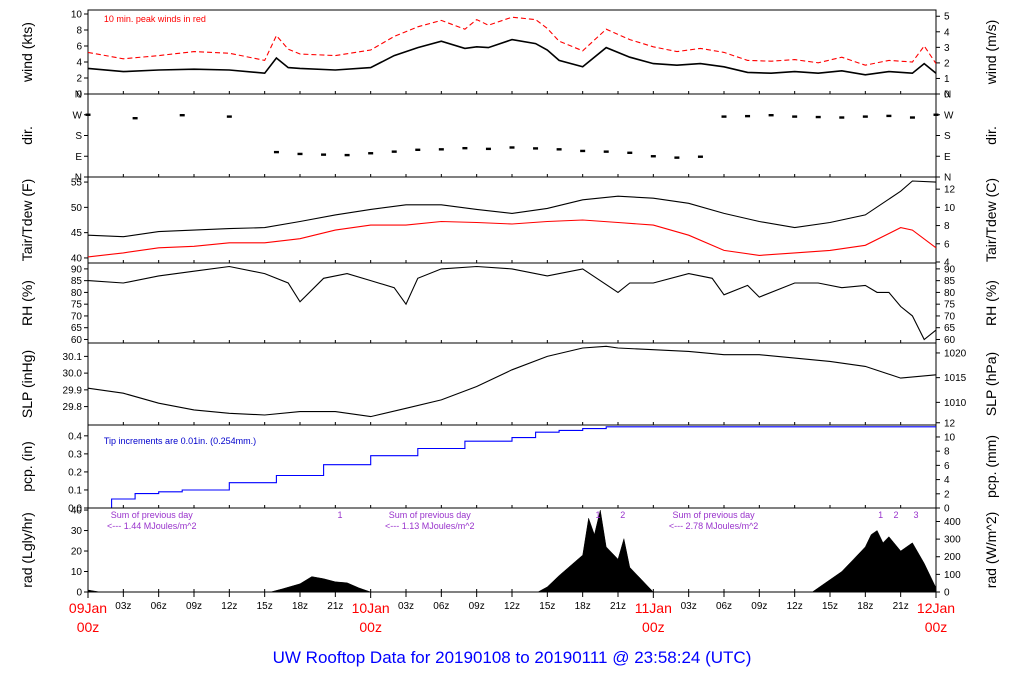 The width and height of the screenshot is (1024, 700). I want to click on y-axis-label-right-slp: SLP (hPa), so click(991, 384).